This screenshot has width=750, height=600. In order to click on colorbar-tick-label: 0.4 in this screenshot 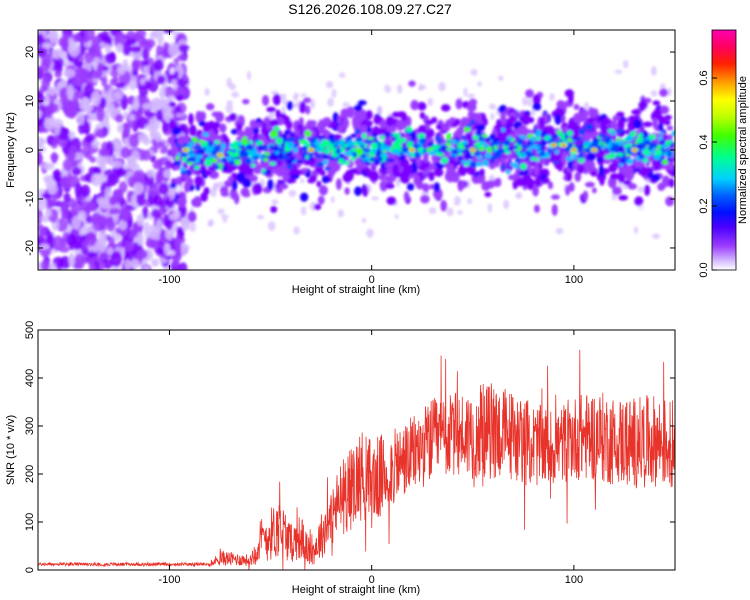, I will do `click(704, 141)`.